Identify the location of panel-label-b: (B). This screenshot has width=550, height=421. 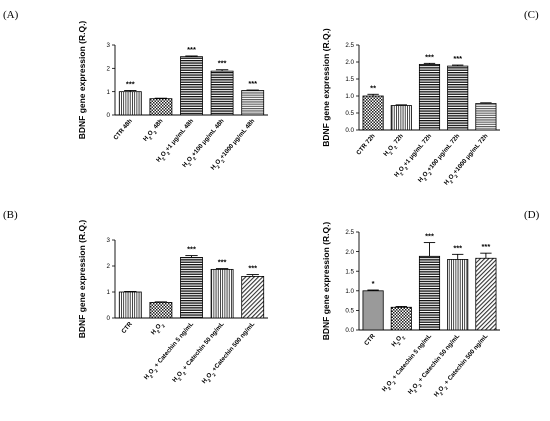
(10, 215).